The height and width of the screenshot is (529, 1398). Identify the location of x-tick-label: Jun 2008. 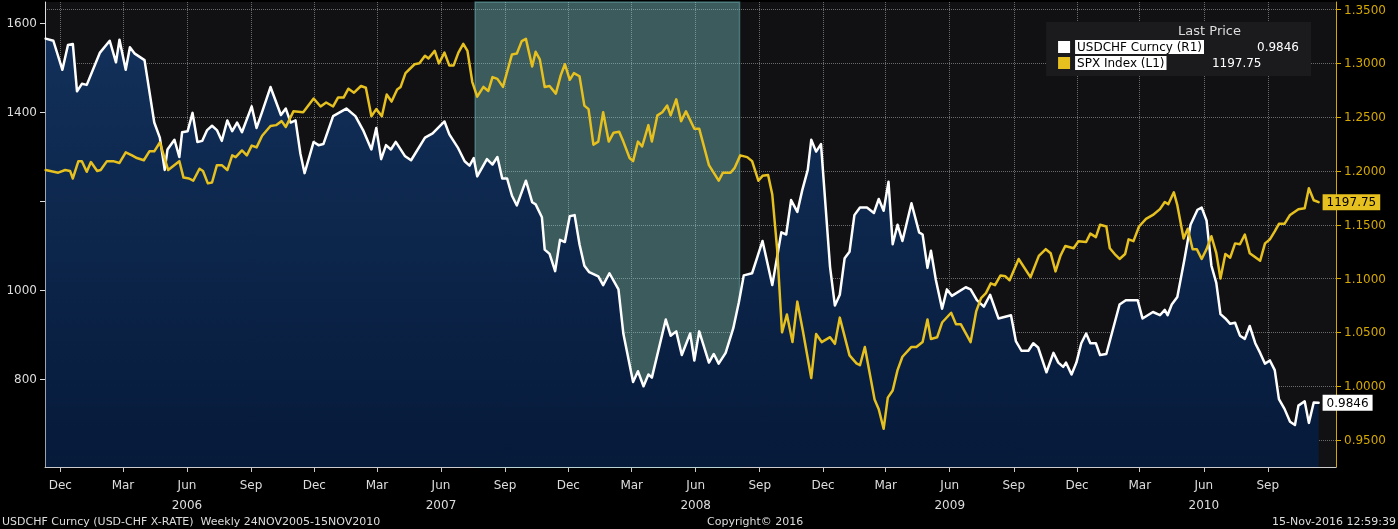
(695, 495).